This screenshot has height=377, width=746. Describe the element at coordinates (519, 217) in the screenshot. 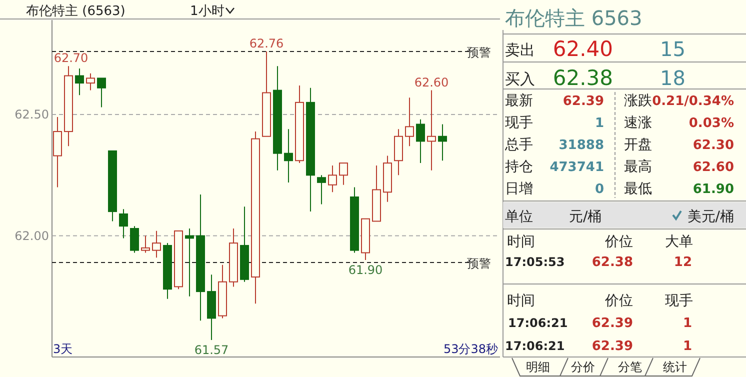

I see `text: 单位` at that location.